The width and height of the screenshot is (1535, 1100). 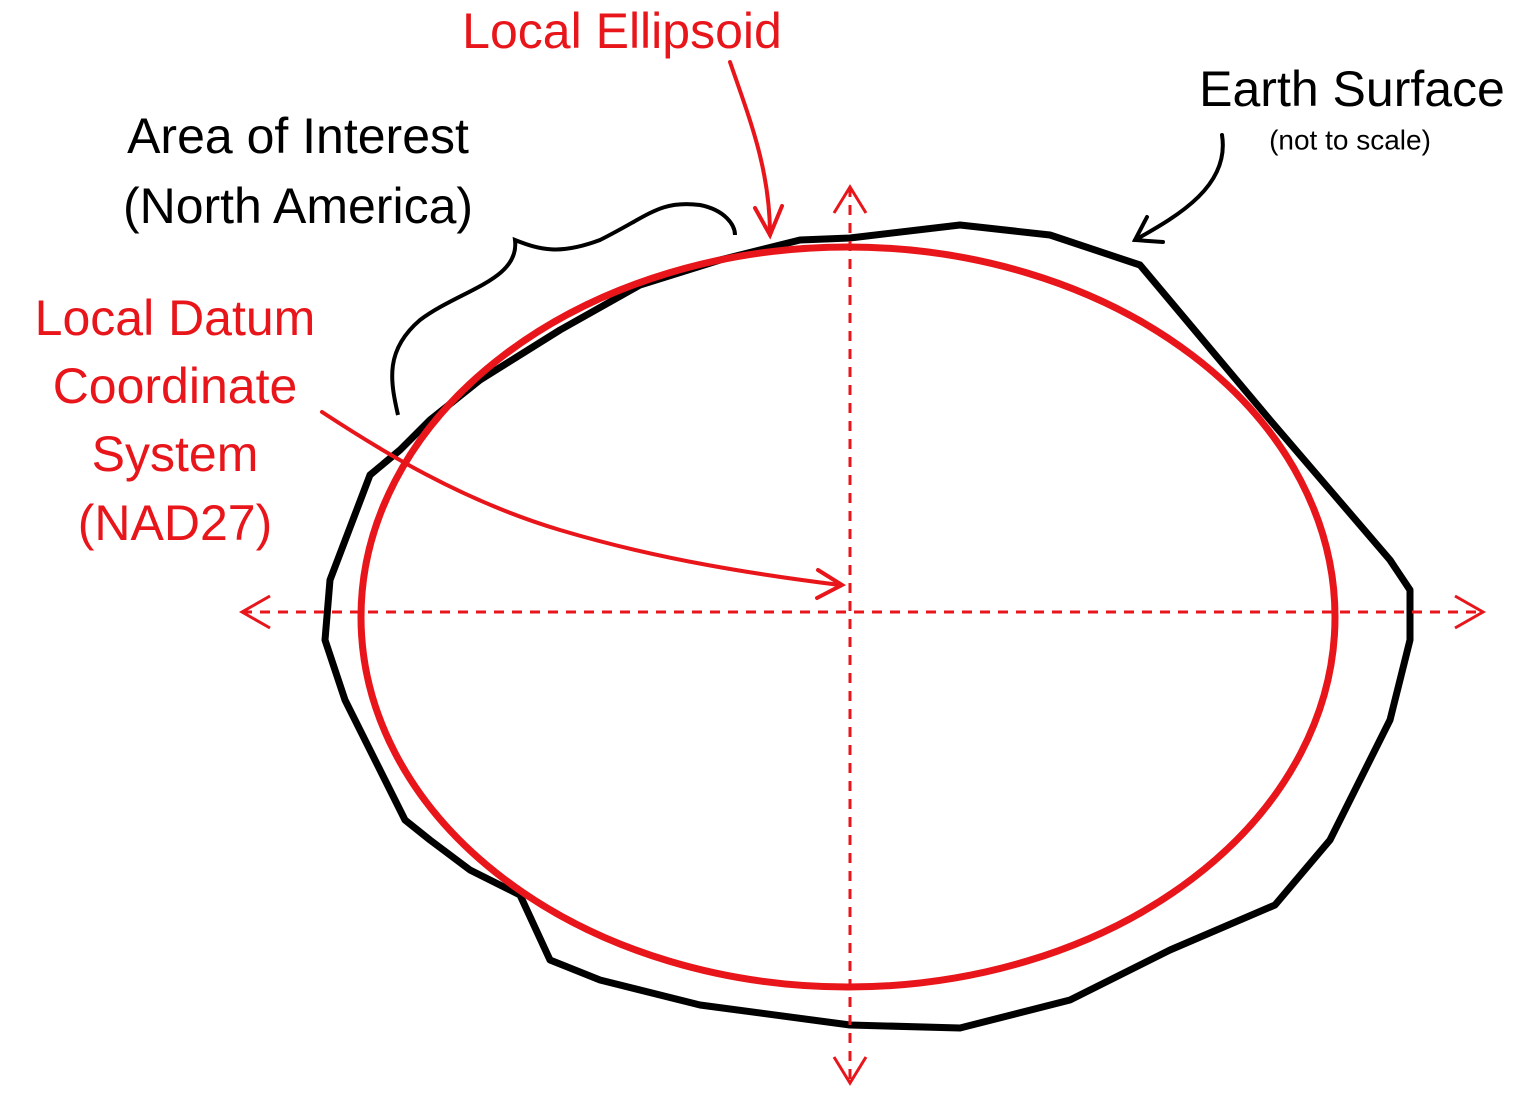 I want to click on earth-label: Earth Surface, so click(x=1352, y=89).